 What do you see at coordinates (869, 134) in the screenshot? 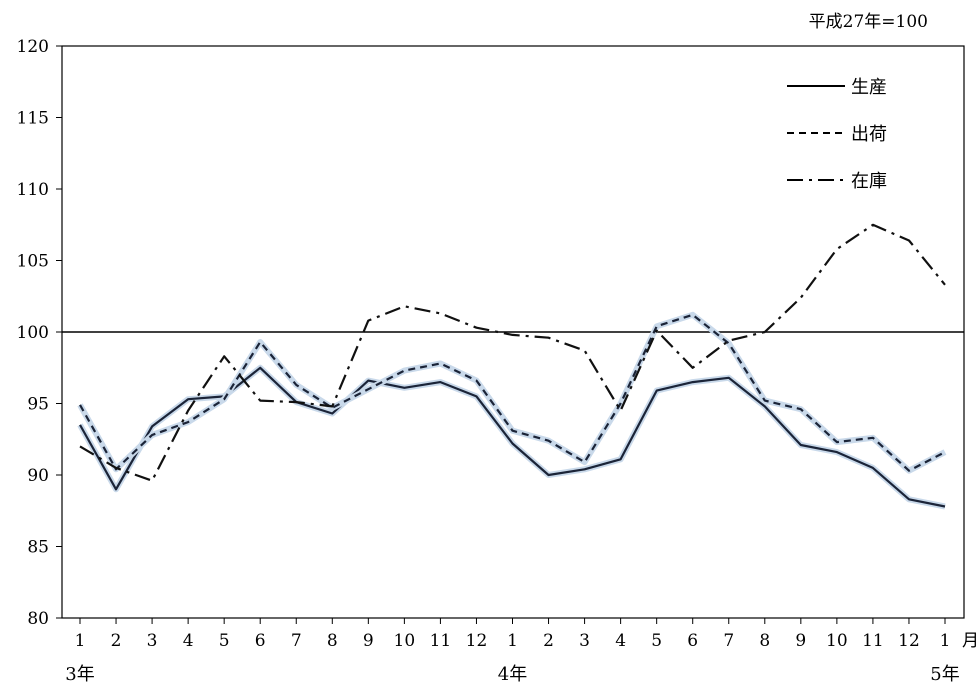
I see `legend-label: 出荷` at bounding box center [869, 134].